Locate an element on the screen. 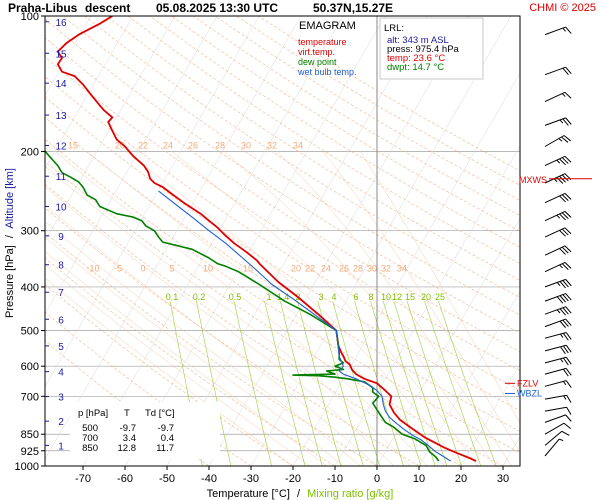 The height and width of the screenshot is (500, 600). mixing-ratio-label: 8 is located at coordinates (370, 297).